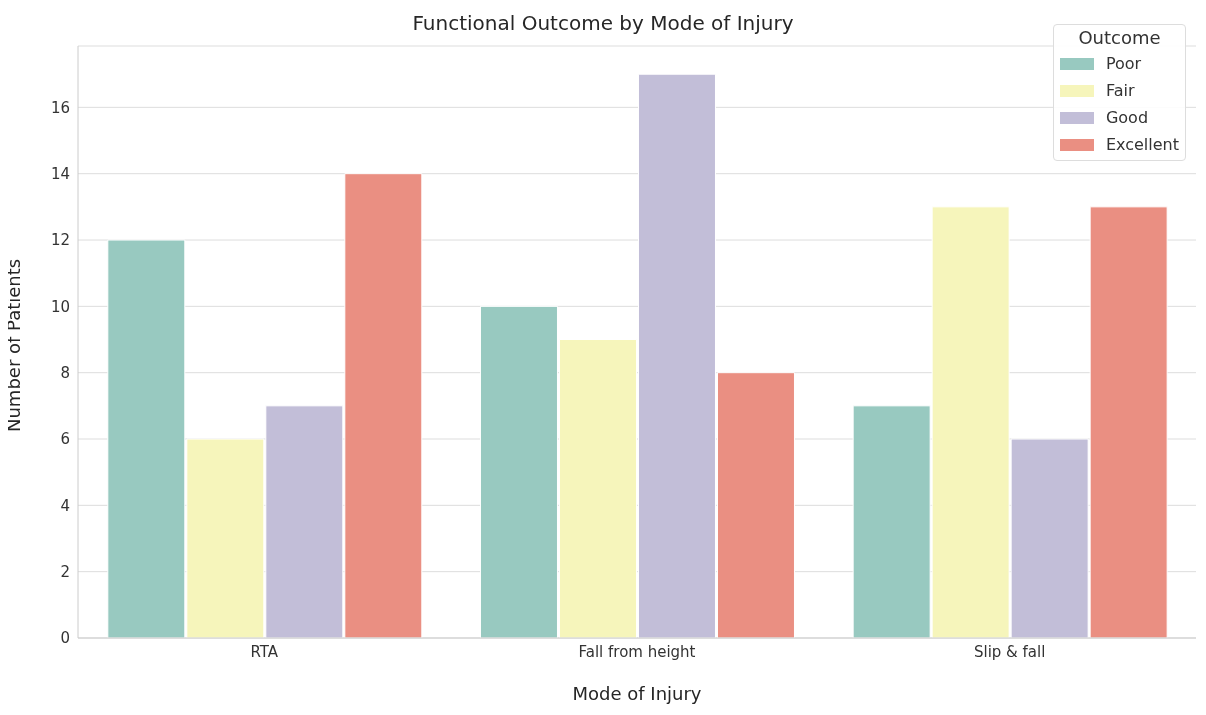  Describe the element at coordinates (65, 638) in the screenshot. I see `y-tick-label: 0` at that location.